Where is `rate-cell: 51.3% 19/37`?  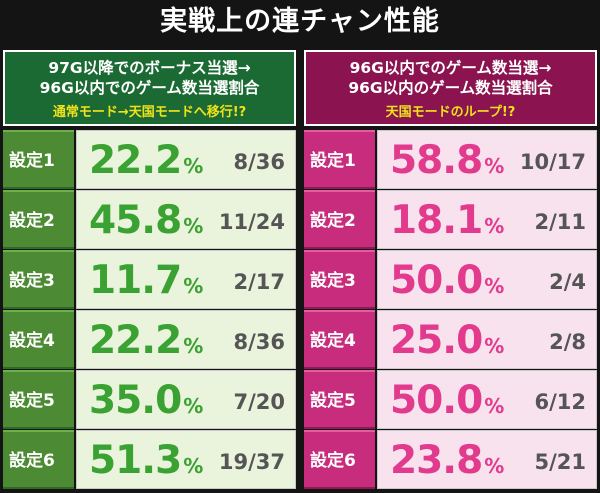
rate-cell: 51.3% 19/37 is located at coordinates (186, 459).